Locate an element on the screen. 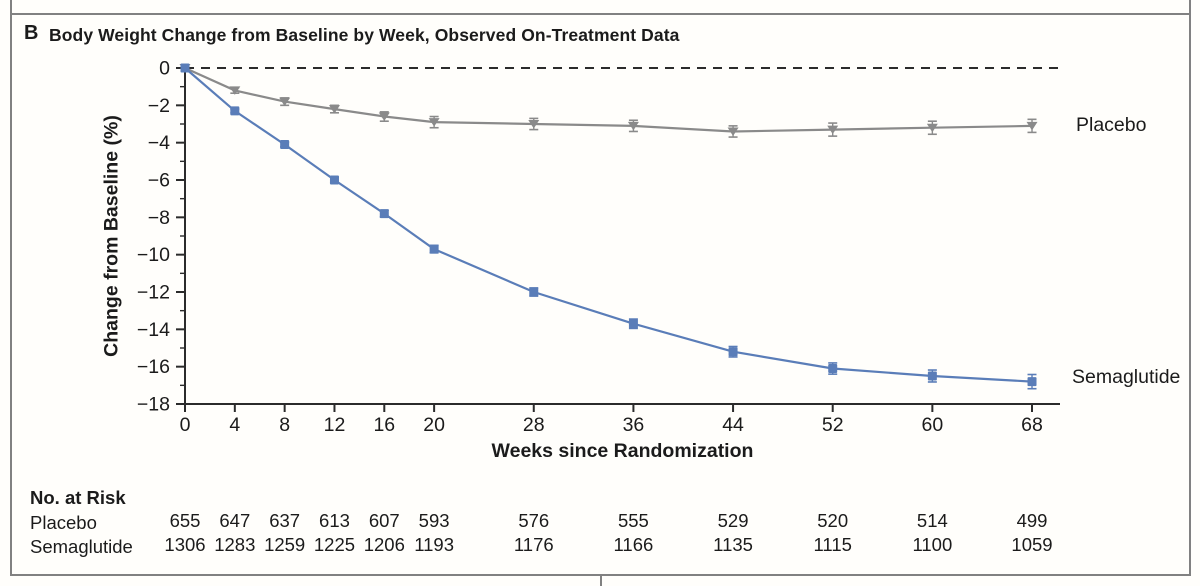 This screenshot has height=586, width=1200. panel-above-left-border is located at coordinates (11, 6).